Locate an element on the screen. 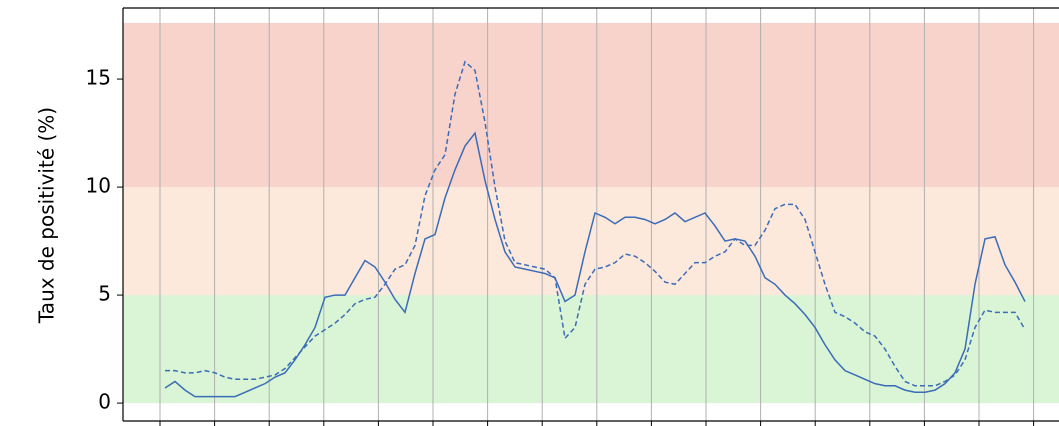 The image size is (1059, 426). y-tick-label: 15 is located at coordinates (98, 78).